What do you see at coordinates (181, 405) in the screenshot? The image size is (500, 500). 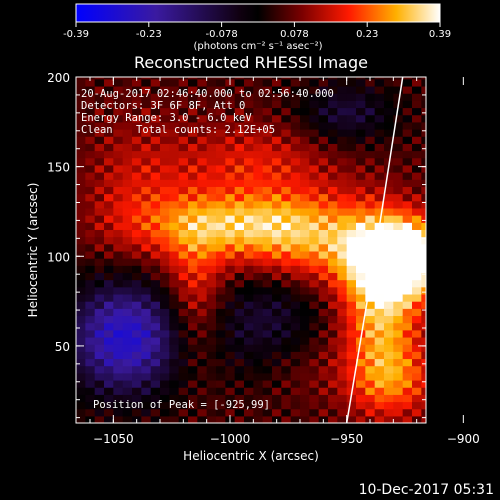 I see `annotation-peak: Position of Peak = [-925,99]` at bounding box center [181, 405].